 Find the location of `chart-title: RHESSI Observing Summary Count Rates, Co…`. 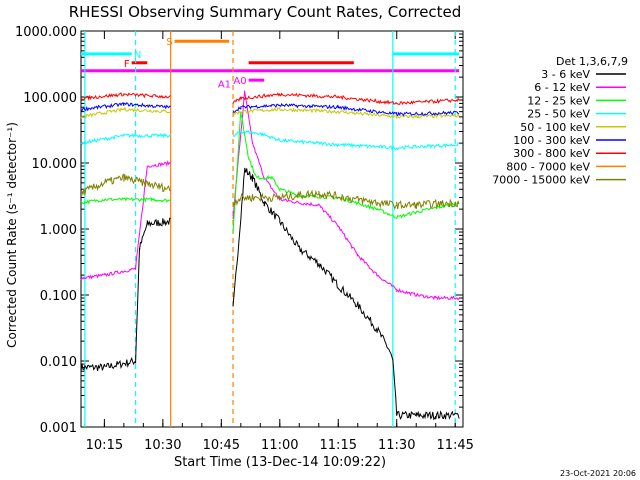

chart-title: RHESSI Observing Summary Count Rates, Co… is located at coordinates (265, 12).